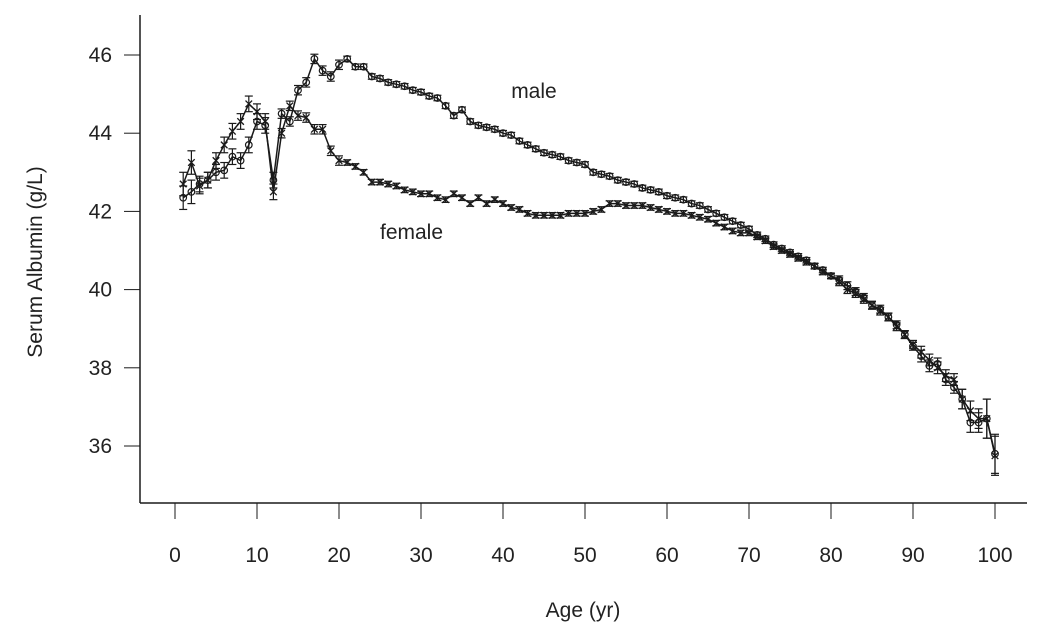 The height and width of the screenshot is (642, 1060). What do you see at coordinates (534, 91) in the screenshot?
I see `male-series-label: male` at bounding box center [534, 91].